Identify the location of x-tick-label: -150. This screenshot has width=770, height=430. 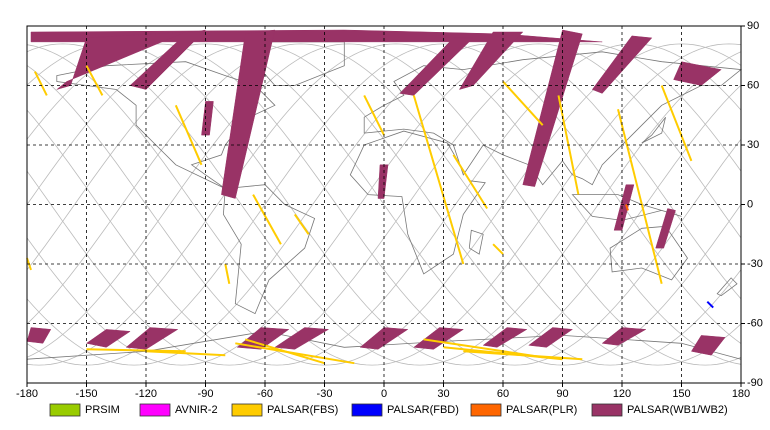
(86, 394).